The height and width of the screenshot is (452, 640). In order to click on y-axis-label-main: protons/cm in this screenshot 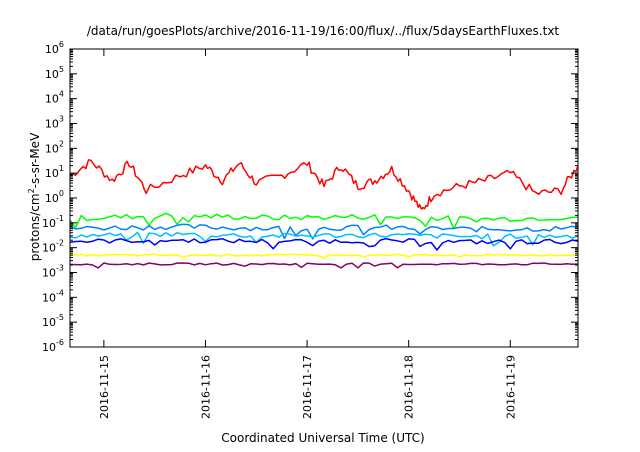, I will do `click(35, 227)`.